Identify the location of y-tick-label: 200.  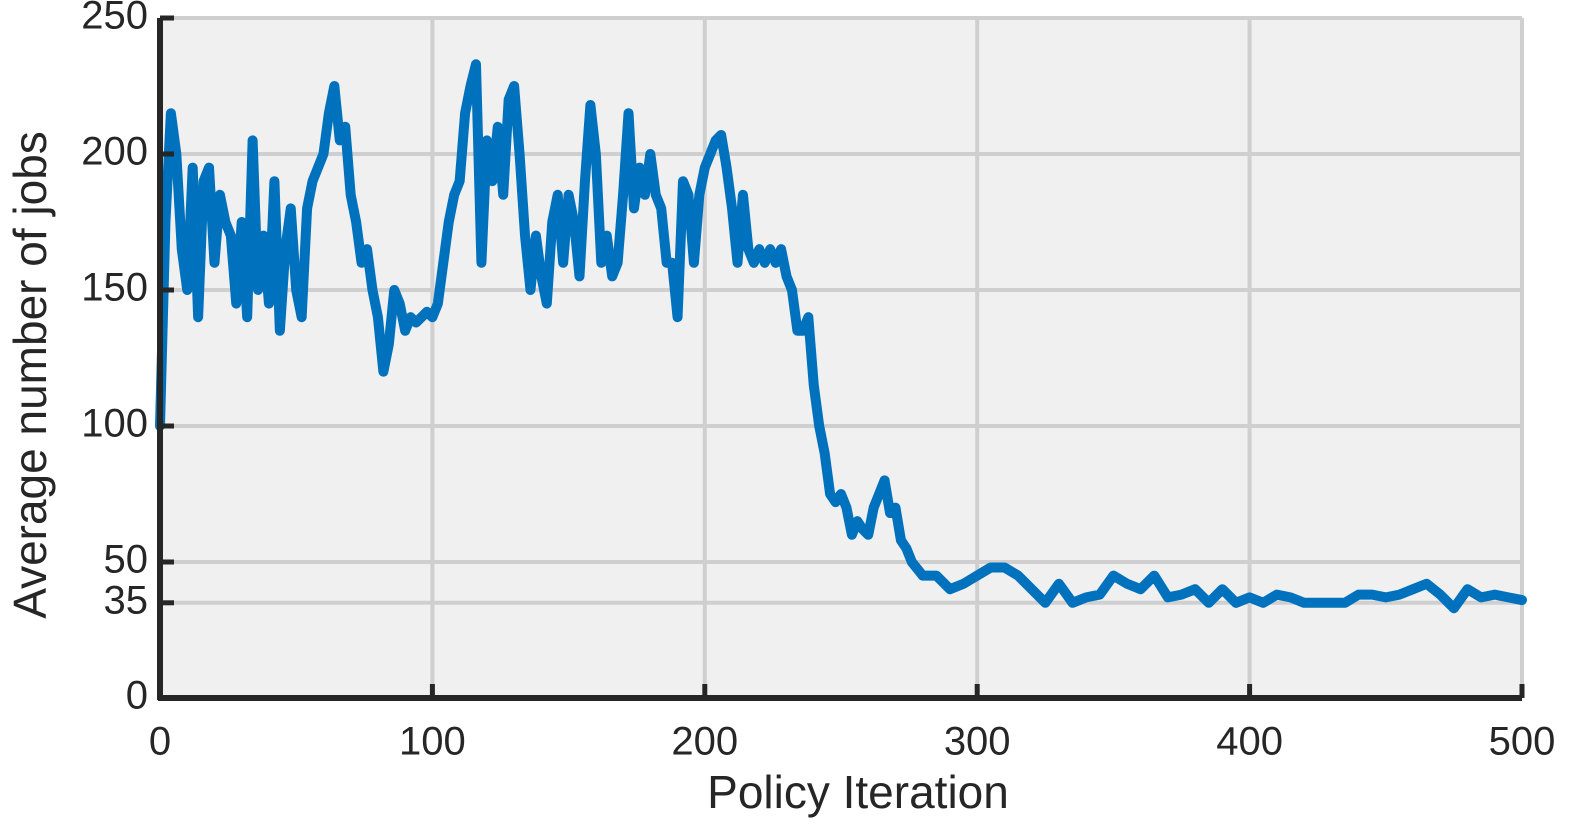
(114, 152).